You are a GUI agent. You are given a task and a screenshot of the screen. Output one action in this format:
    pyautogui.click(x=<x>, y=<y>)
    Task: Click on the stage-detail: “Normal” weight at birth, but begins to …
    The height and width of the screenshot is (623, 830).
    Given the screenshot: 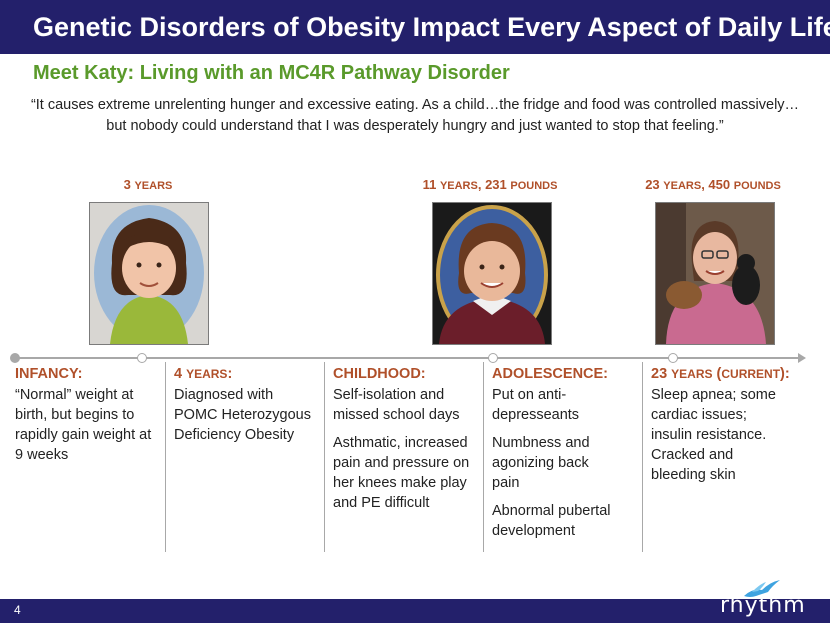 What is the action you would take?
    pyautogui.click(x=83, y=425)
    